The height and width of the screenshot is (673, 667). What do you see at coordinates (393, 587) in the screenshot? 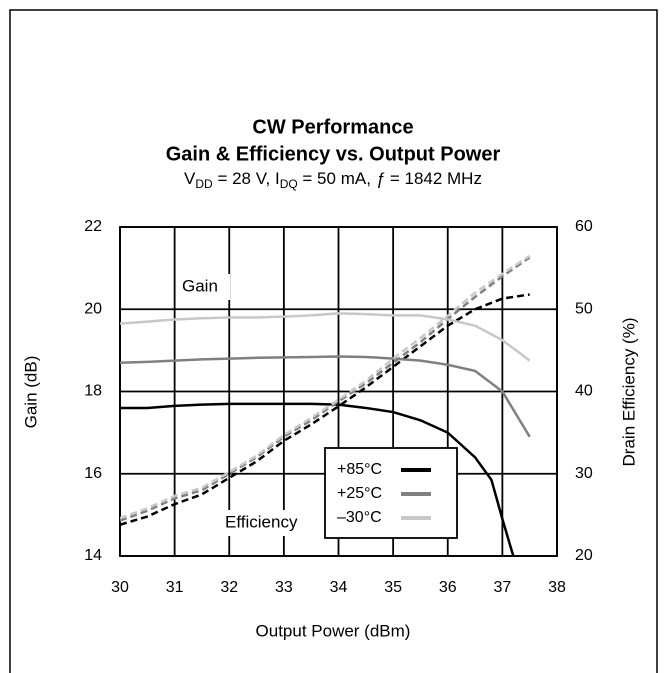
I see `x-tick-label: 35` at bounding box center [393, 587].